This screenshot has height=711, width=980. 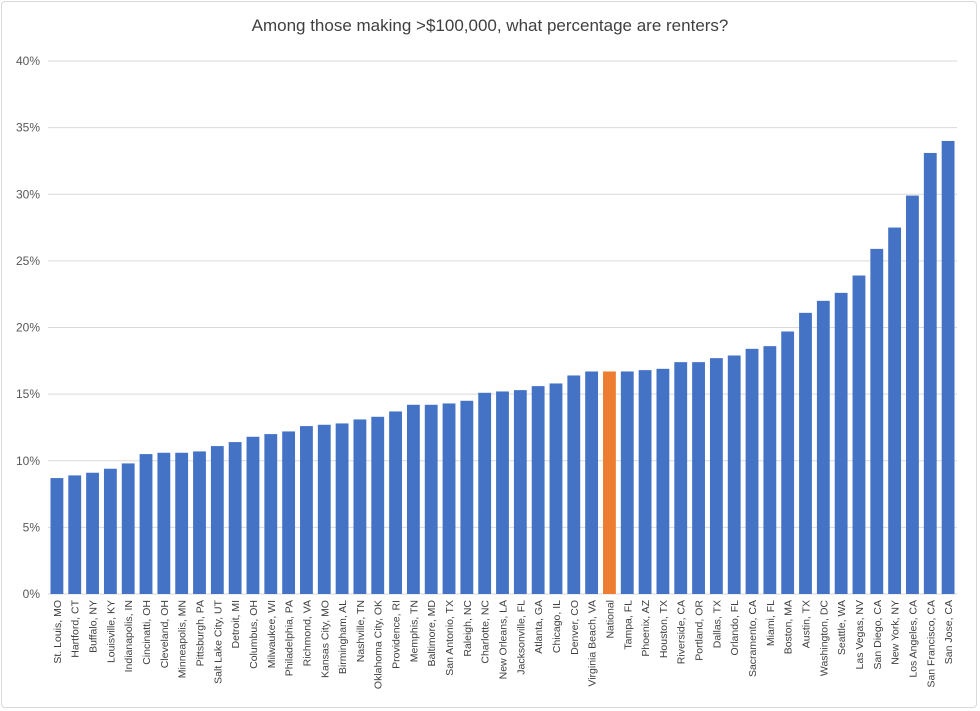 I want to click on x-tick-label: Boston, MA, so click(x=789, y=627).